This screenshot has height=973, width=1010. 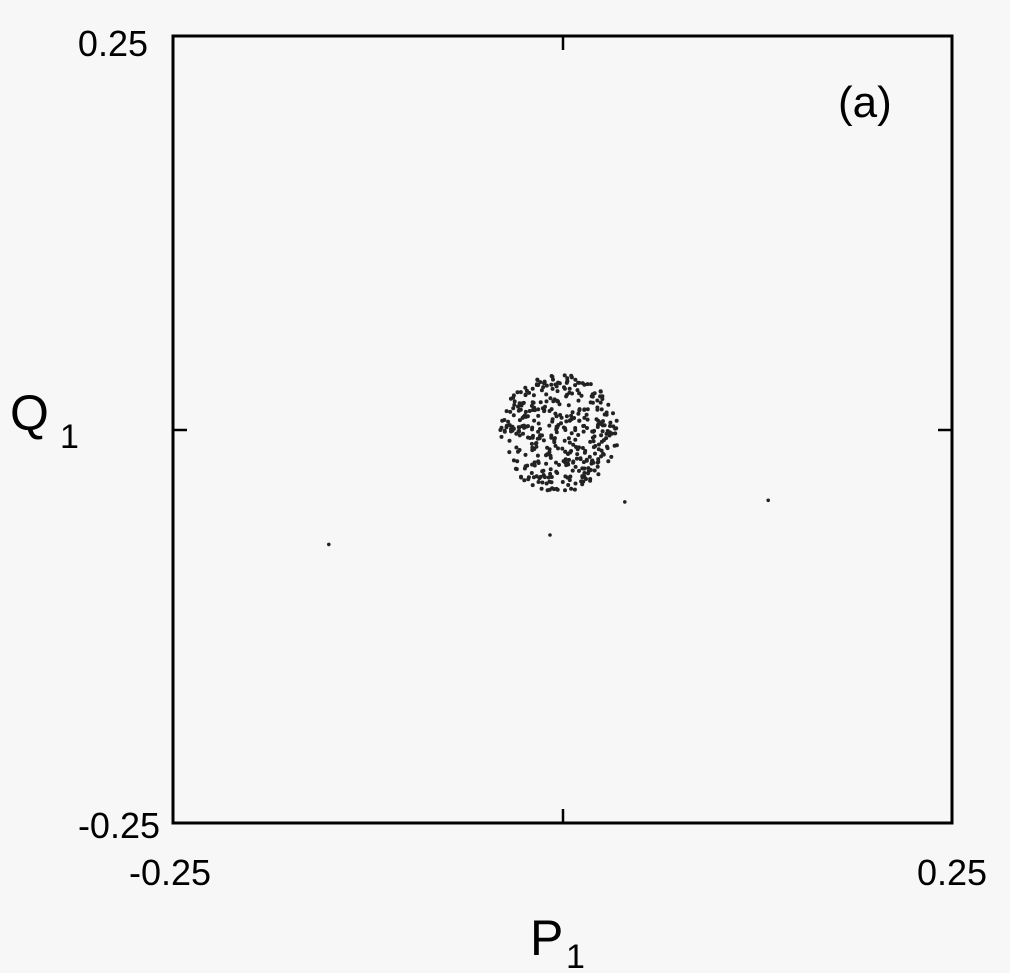 What do you see at coordinates (952, 872) in the screenshot?
I see `x-tick-label-max: 0.25` at bounding box center [952, 872].